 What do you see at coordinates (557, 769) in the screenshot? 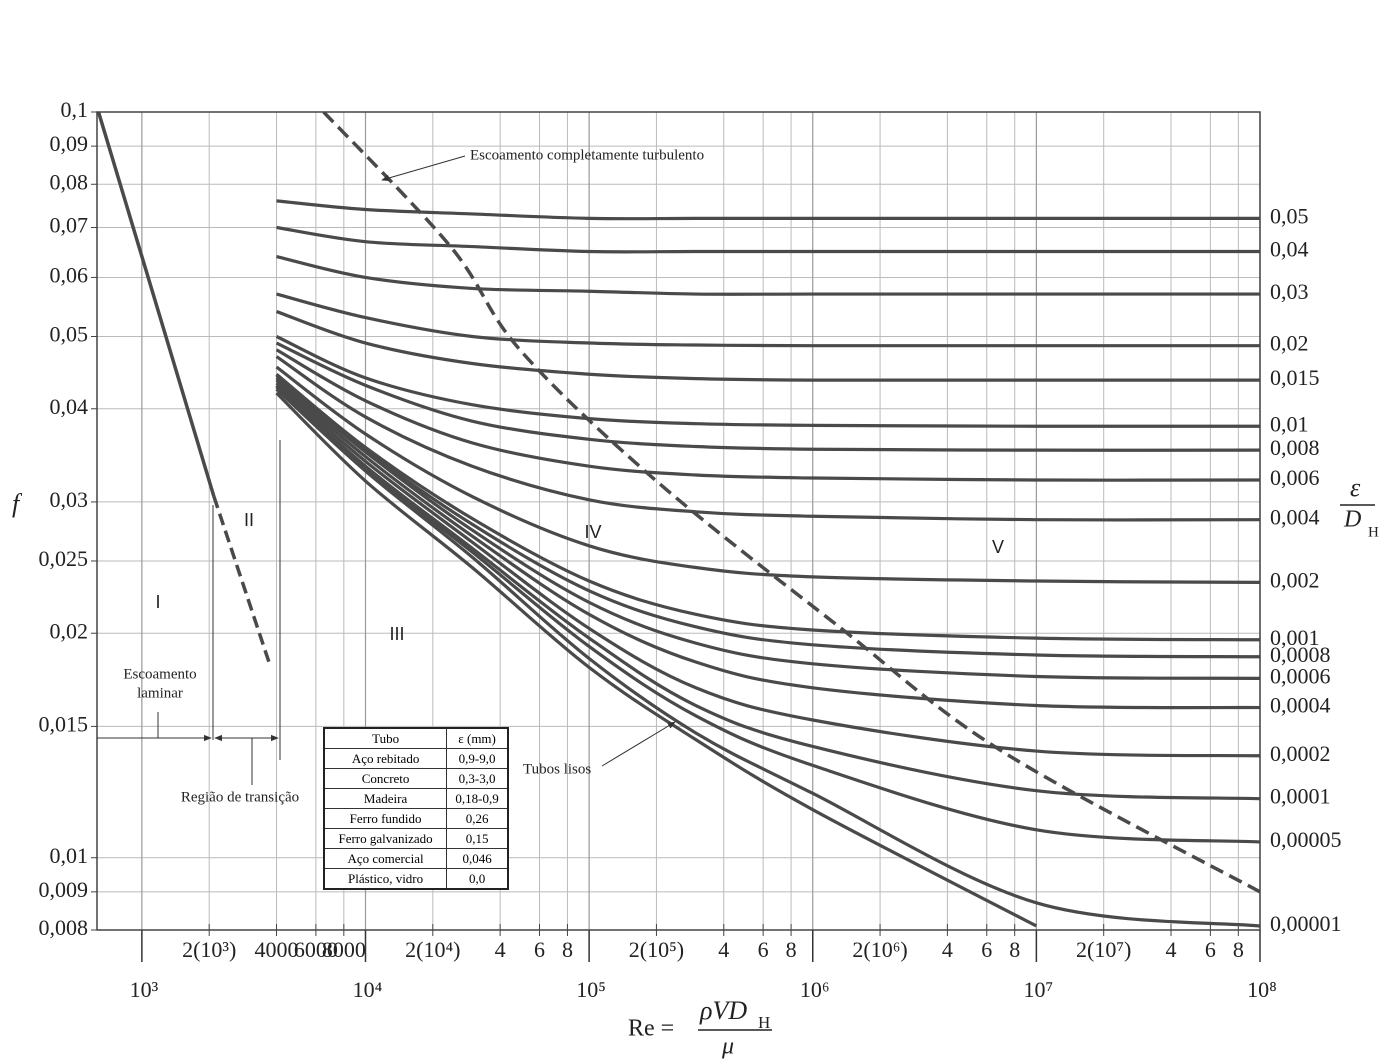
I see `annotation: Tubos lisos` at bounding box center [557, 769].